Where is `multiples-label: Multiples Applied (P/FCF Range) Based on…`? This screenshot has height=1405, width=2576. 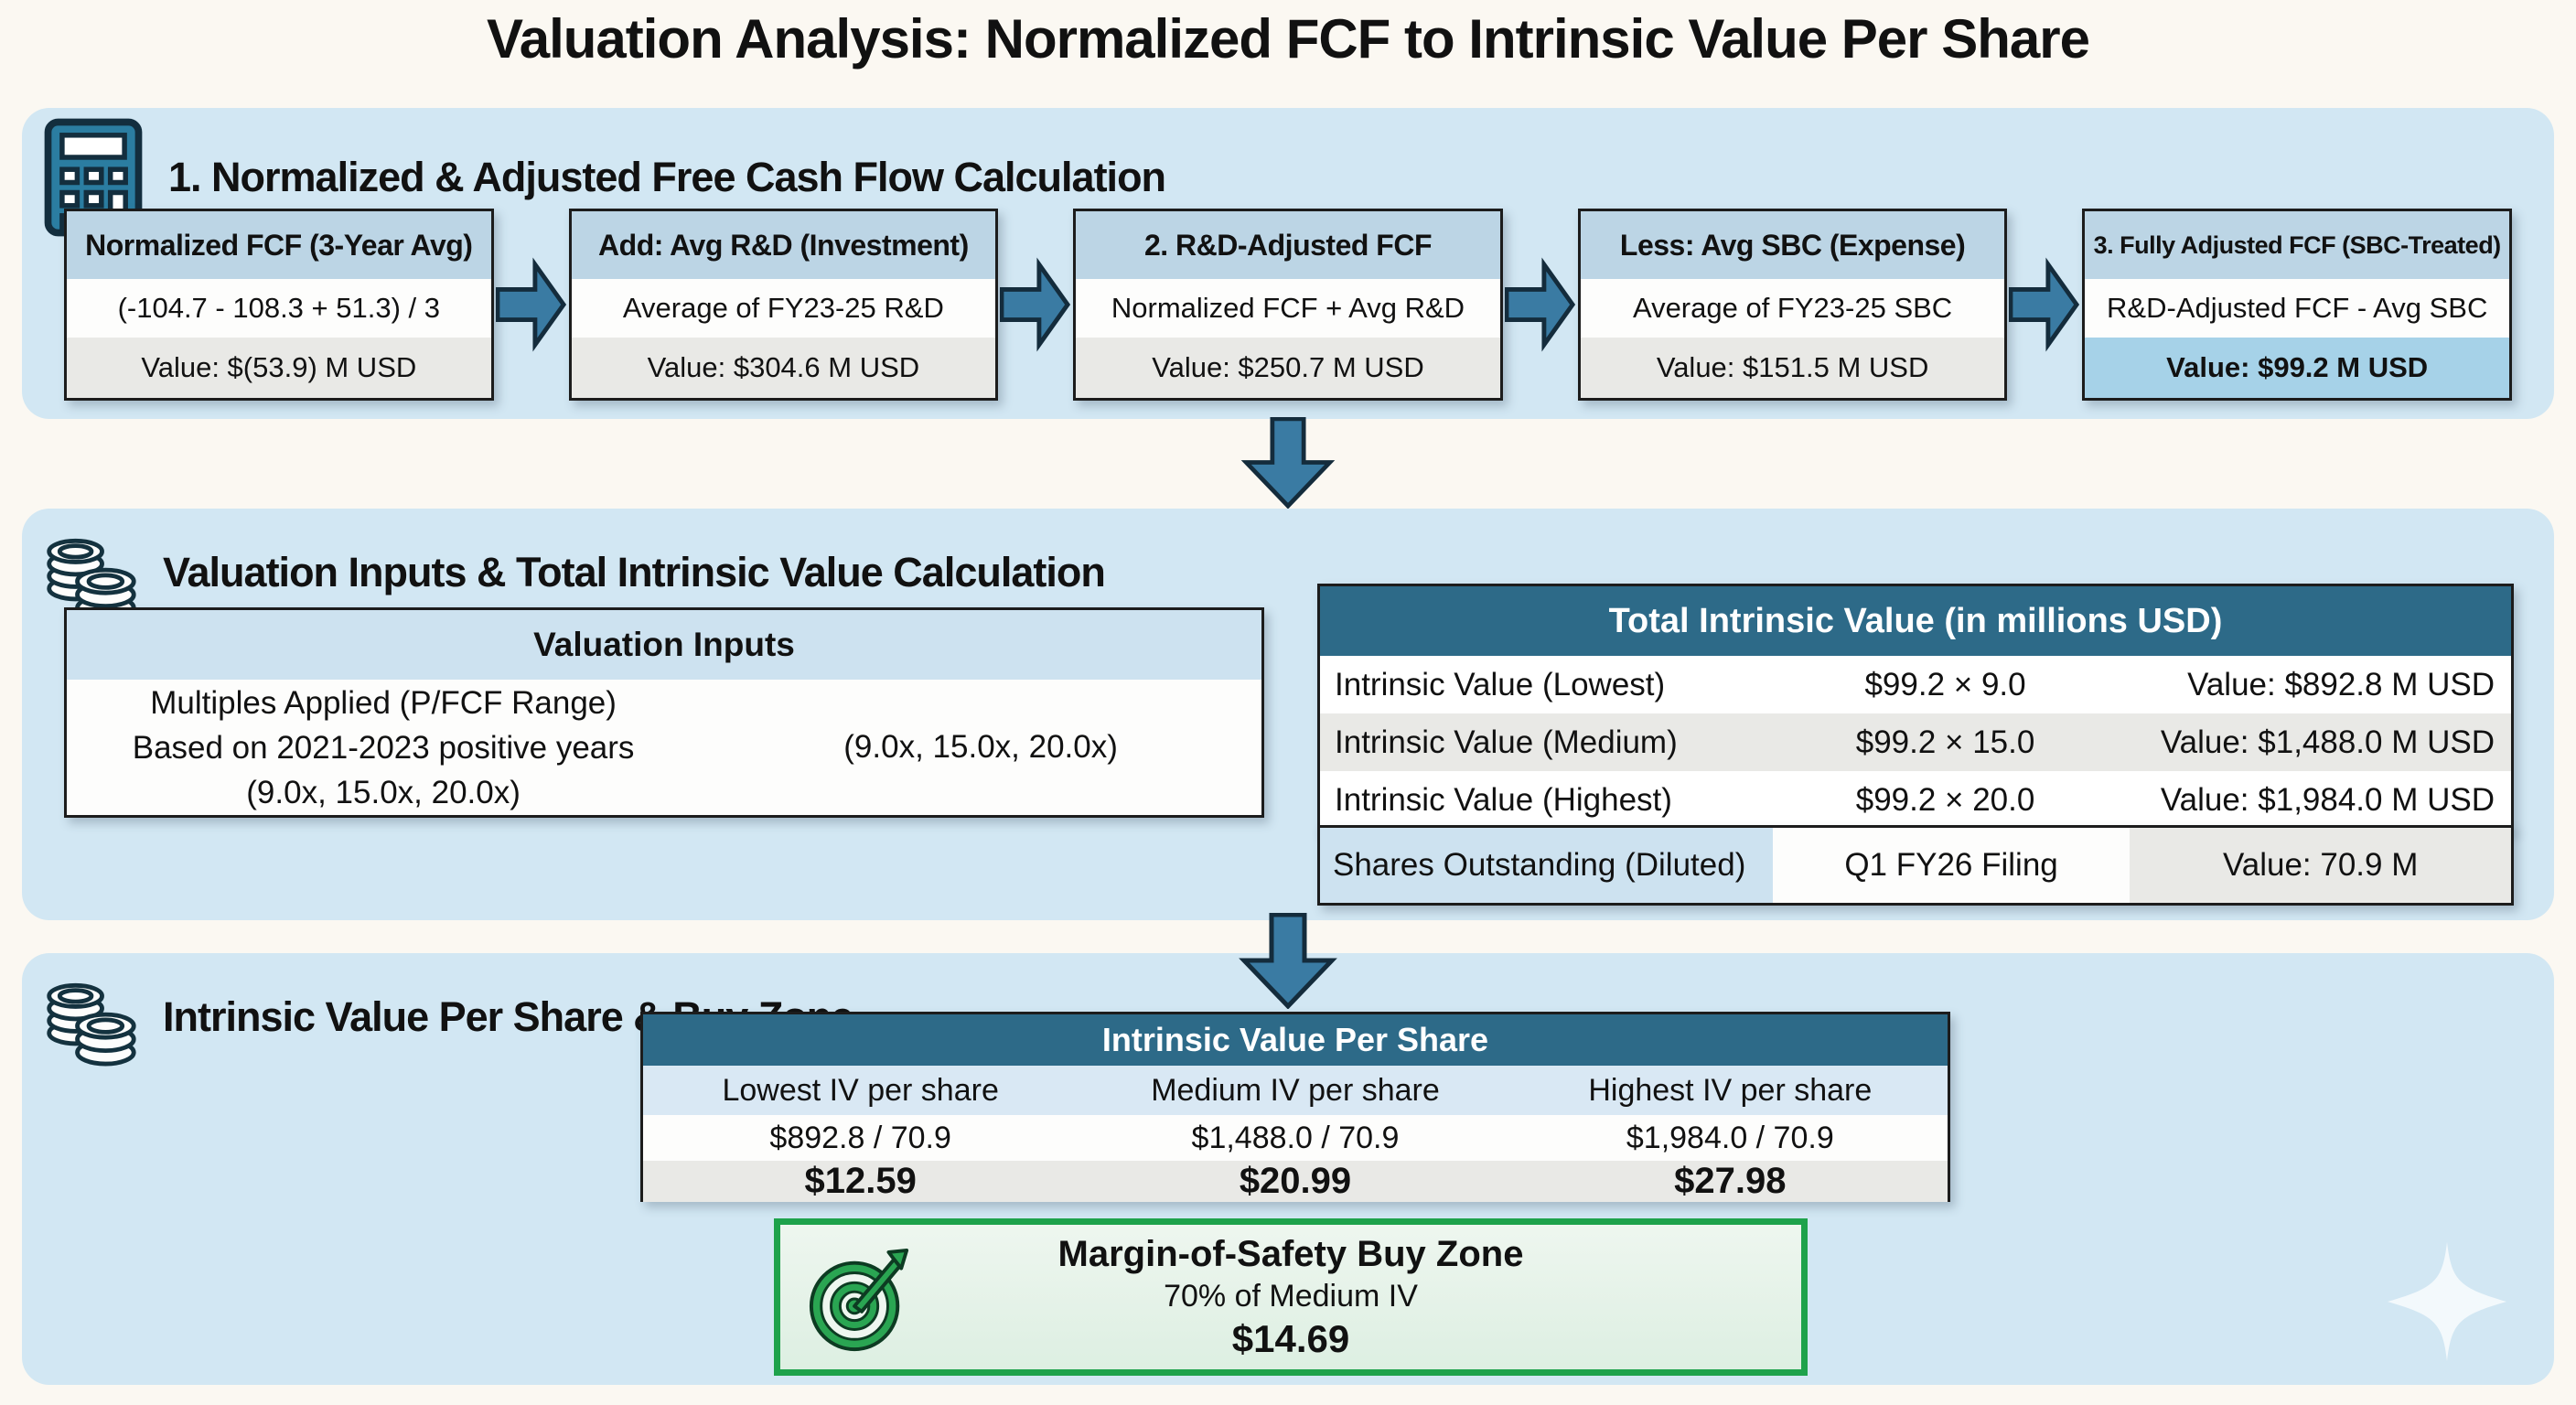 multiples-label: Multiples Applied (P/FCF Range) Based on… is located at coordinates (383, 748).